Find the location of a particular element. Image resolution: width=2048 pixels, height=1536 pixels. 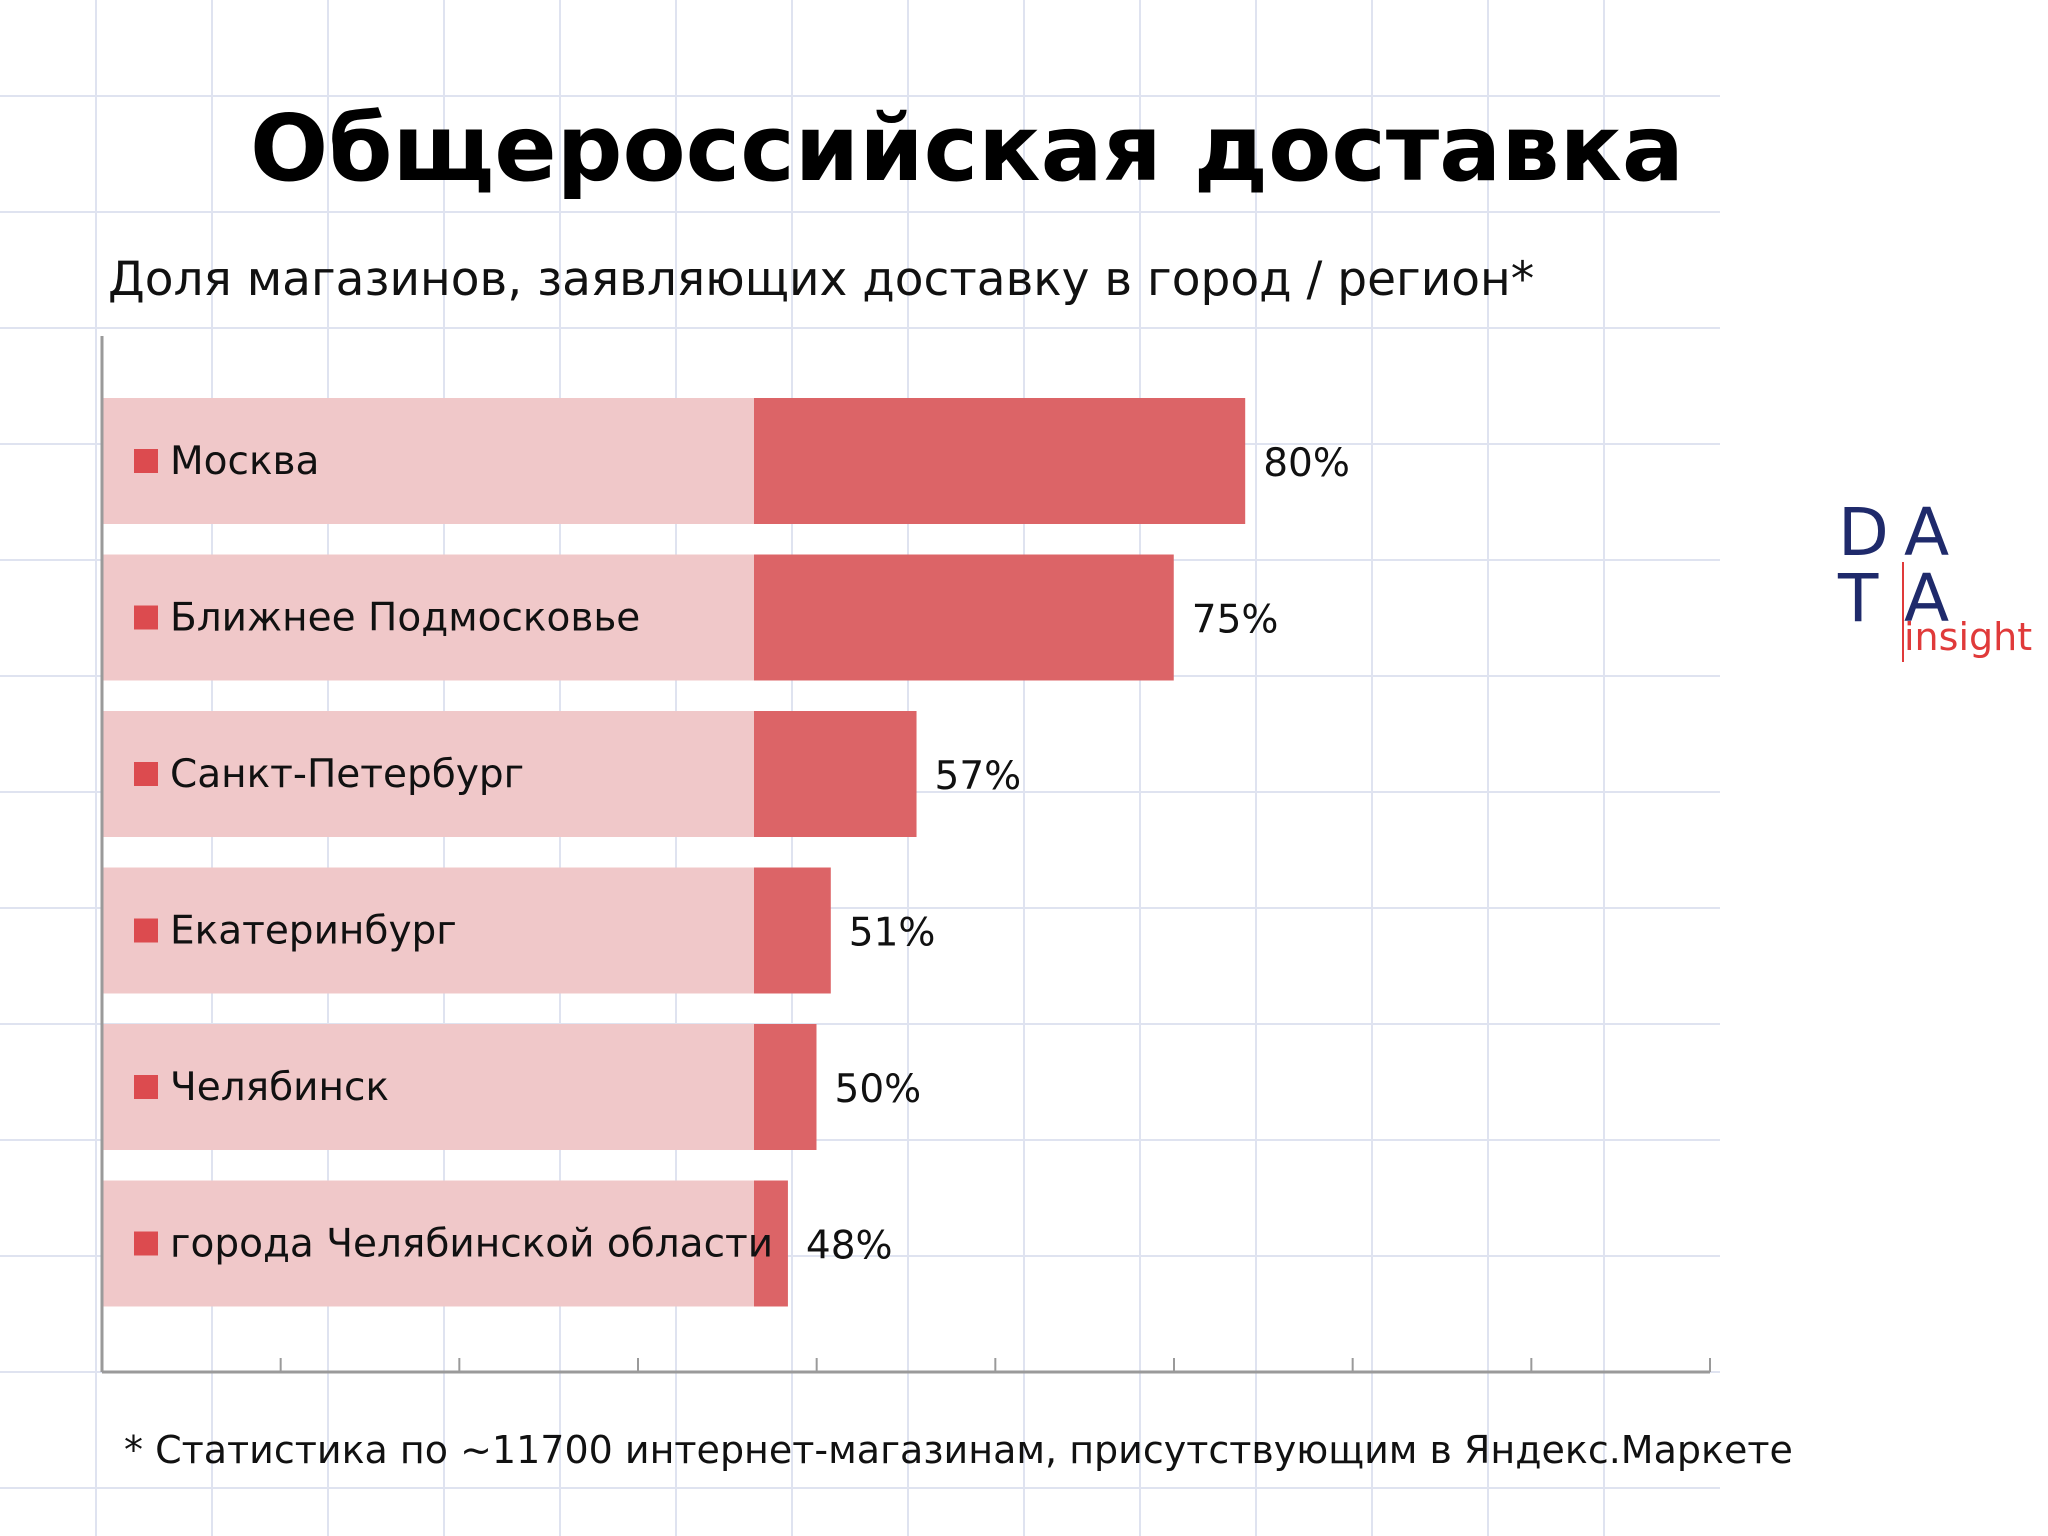

category-label: города Челябинской области is located at coordinates (471, 1244).